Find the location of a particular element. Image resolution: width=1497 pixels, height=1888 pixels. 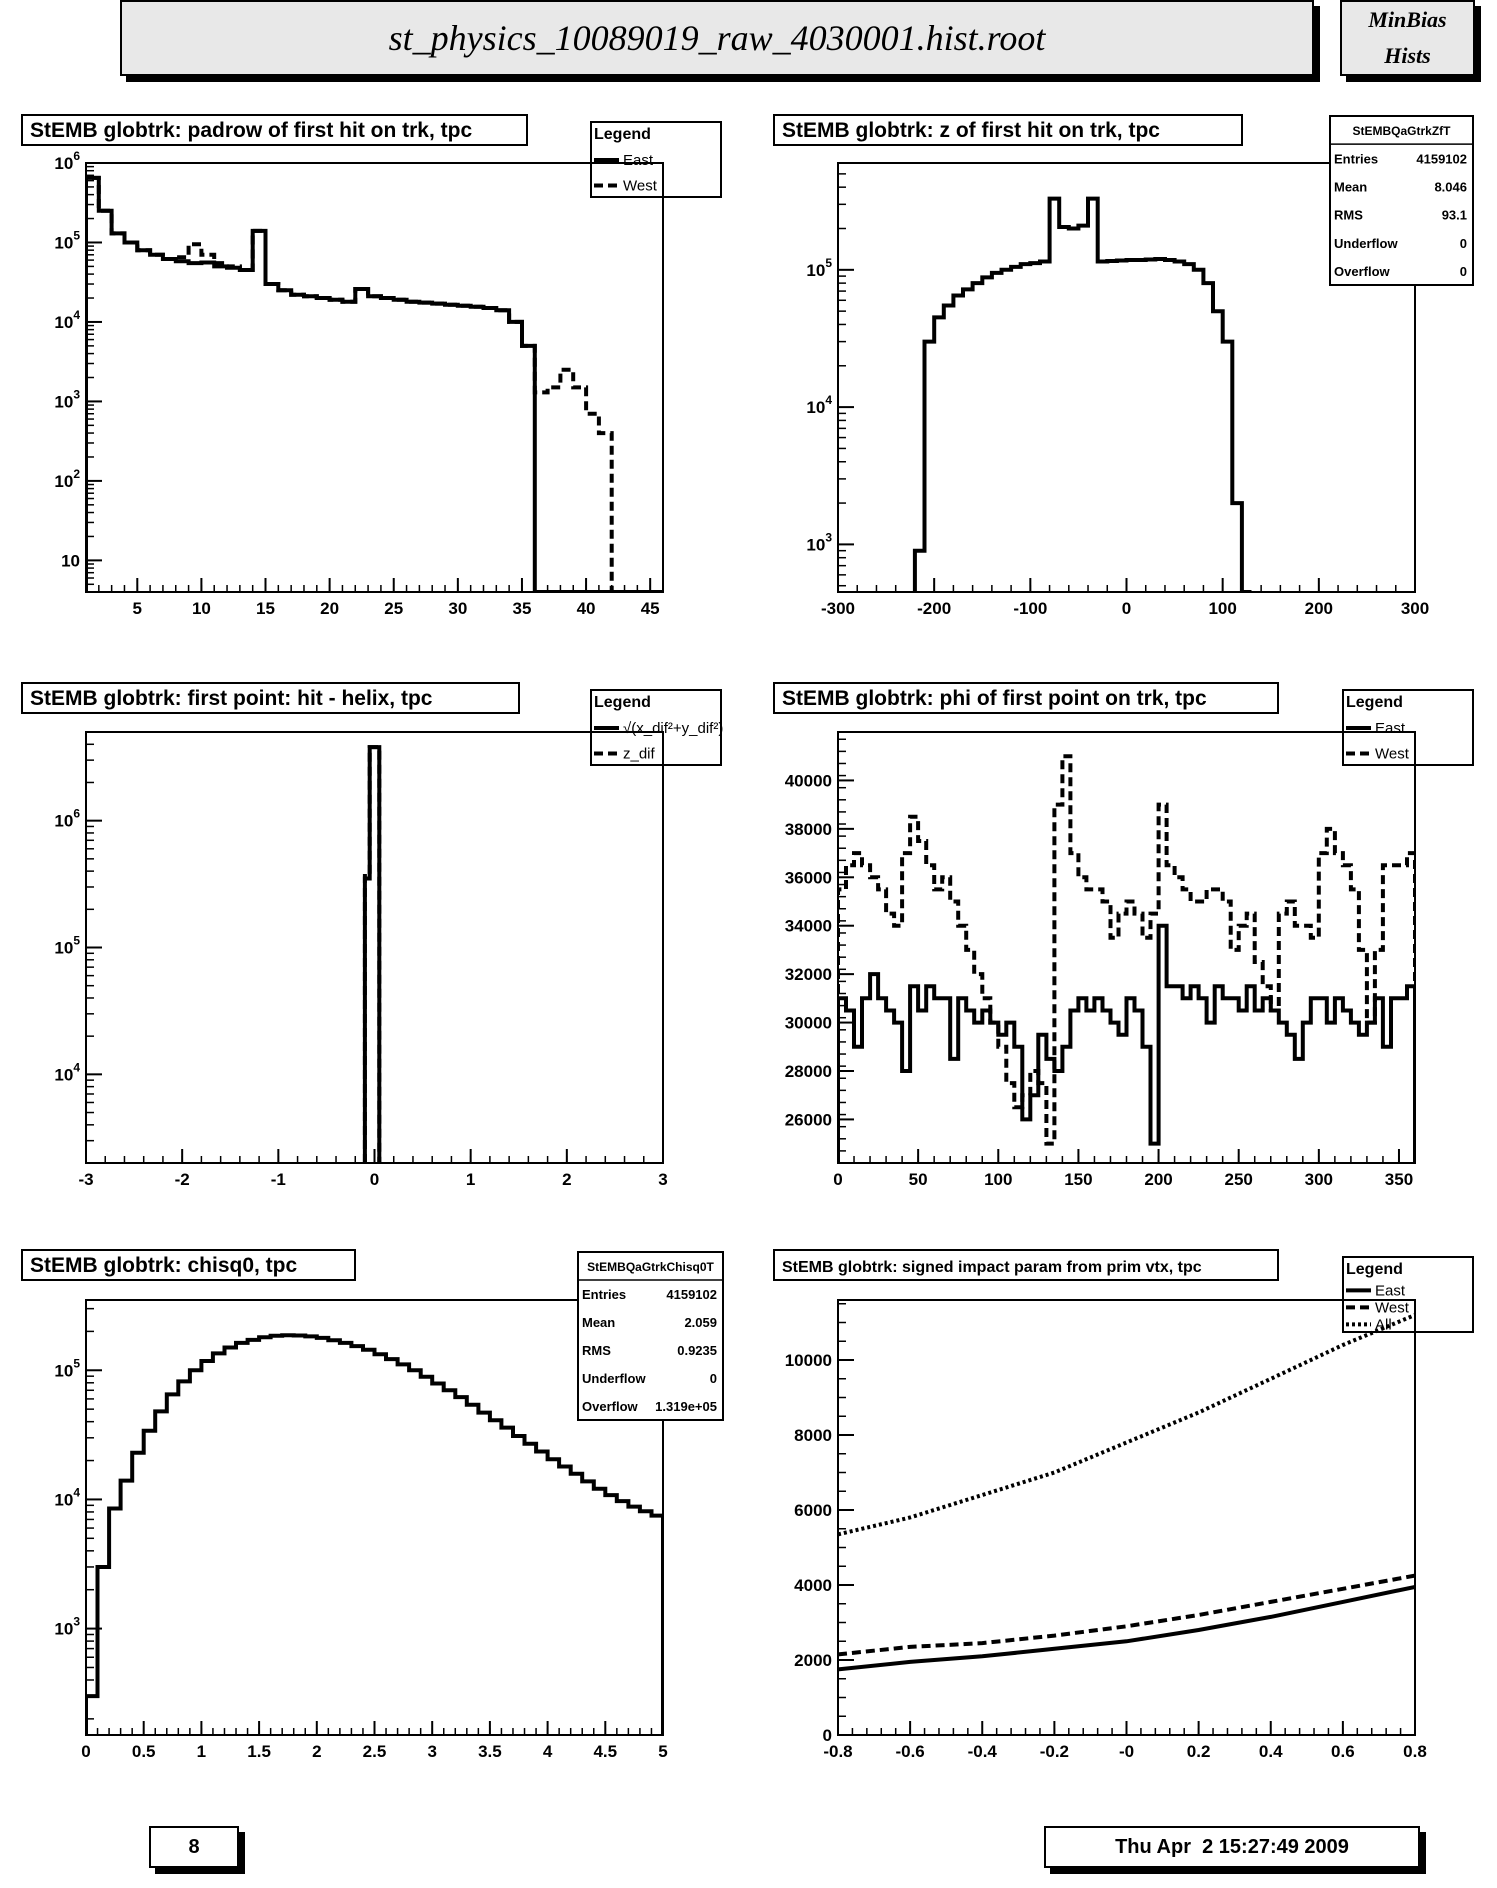

x-tick-label: 4 is located at coordinates (548, 1751).